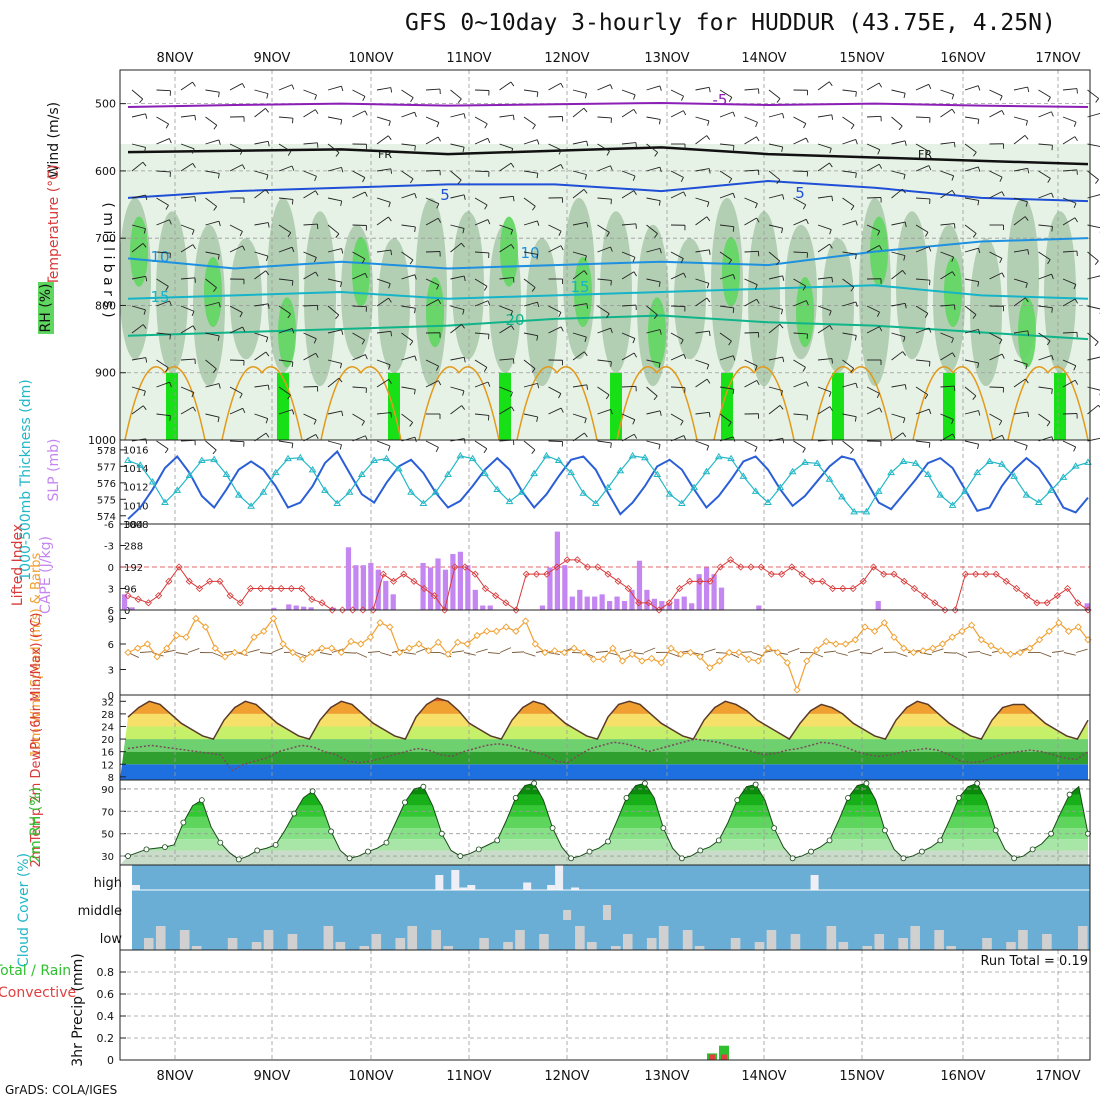 The image size is (1100, 1100). What do you see at coordinates (604, 758) in the screenshot?
I see `temp-color-band` at bounding box center [604, 758].